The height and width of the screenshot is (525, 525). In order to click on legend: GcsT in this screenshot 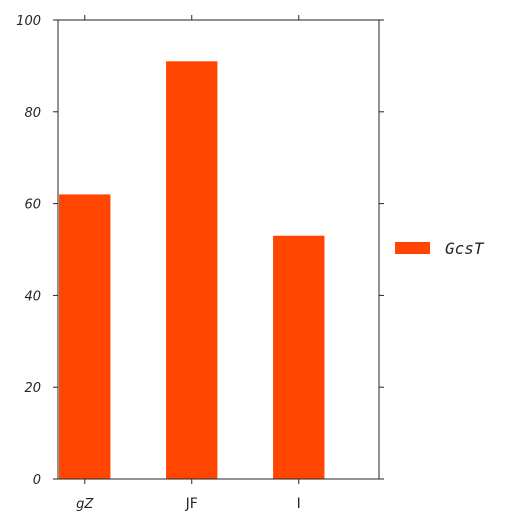, I will do `click(440, 248)`.